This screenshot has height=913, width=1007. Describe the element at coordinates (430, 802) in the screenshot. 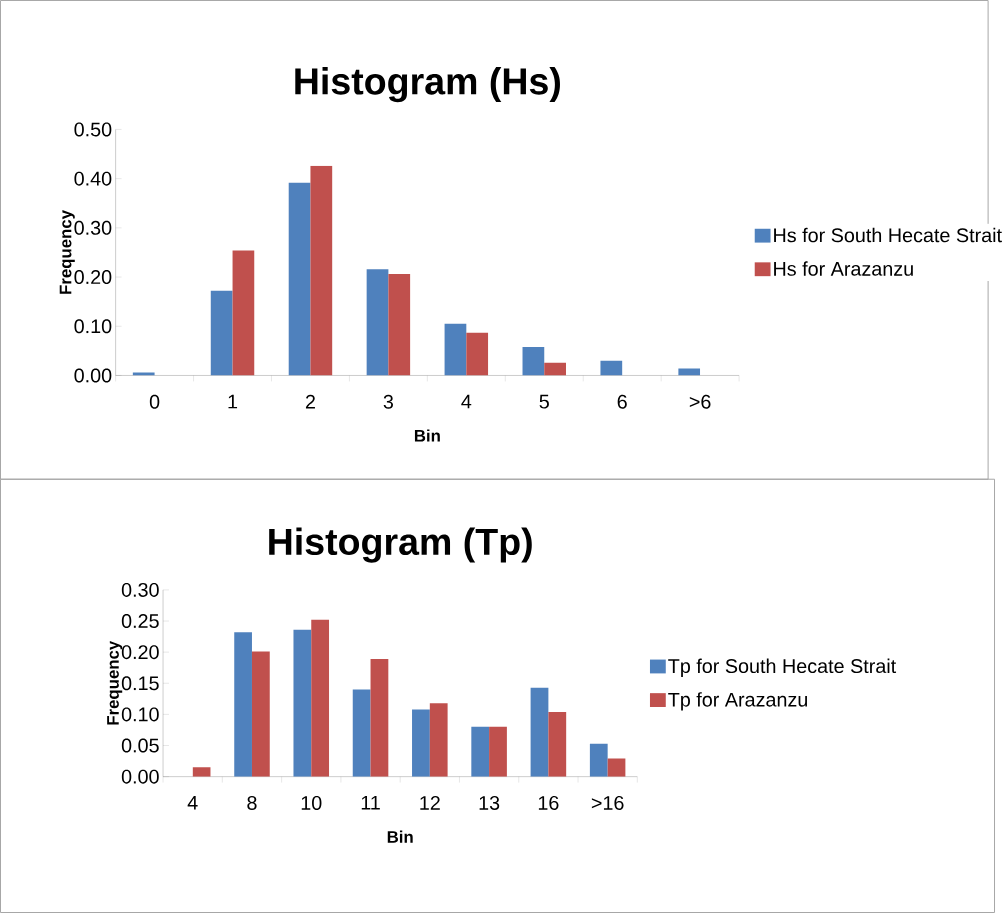

I see `x-tick-label: 12` at that location.